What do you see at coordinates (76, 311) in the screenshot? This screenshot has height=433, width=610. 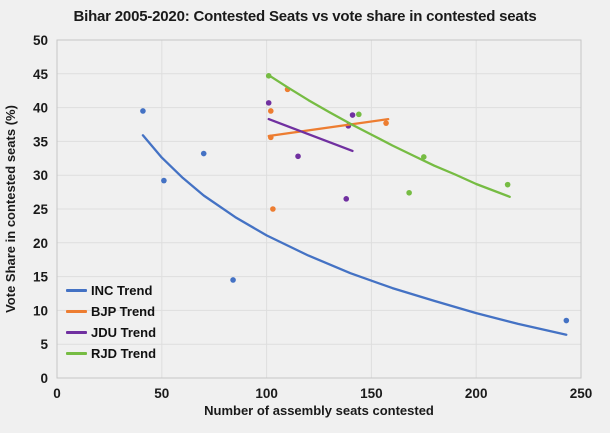 I see `legend-swatch-bjp` at bounding box center [76, 311].